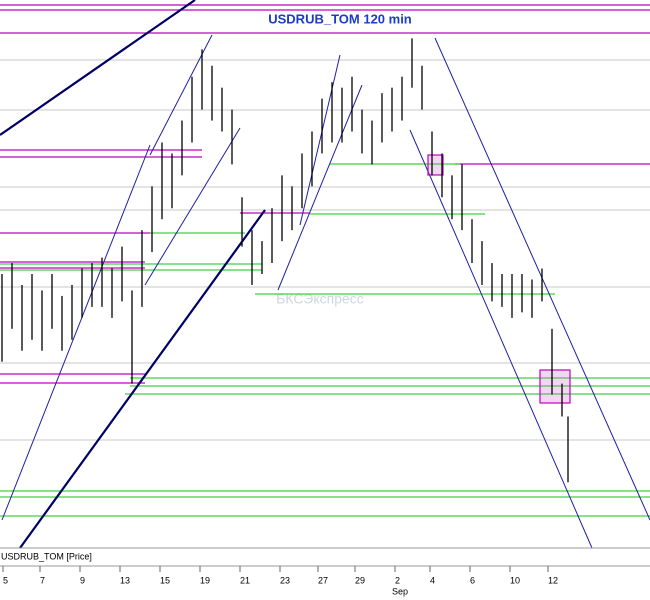 The height and width of the screenshot is (600, 650). What do you see at coordinates (46, 556) in the screenshot?
I see `legend-label: USDRUB_TOM [Price]` at bounding box center [46, 556].